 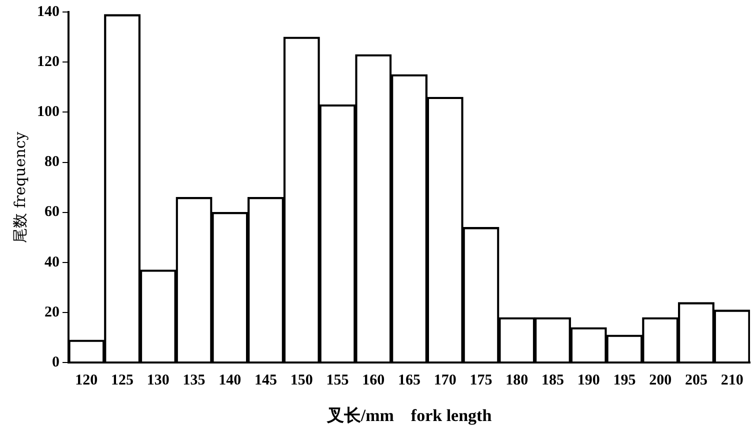 What do you see at coordinates (86, 380) in the screenshot?
I see `x-tick-label: 120` at bounding box center [86, 380].